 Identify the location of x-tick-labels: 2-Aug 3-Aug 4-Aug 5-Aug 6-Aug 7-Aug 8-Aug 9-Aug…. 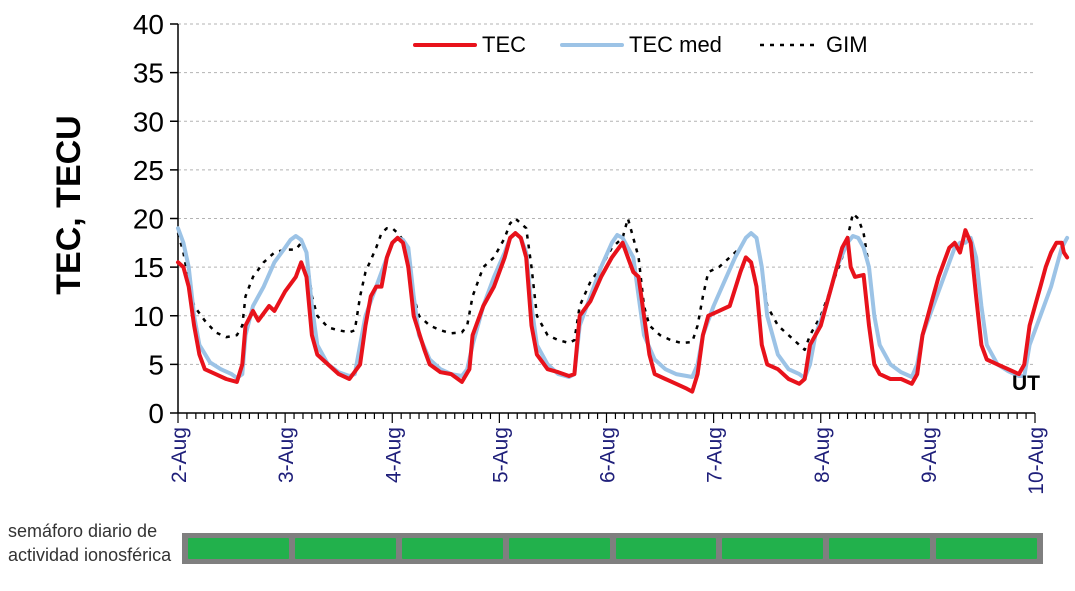
(608, 461).